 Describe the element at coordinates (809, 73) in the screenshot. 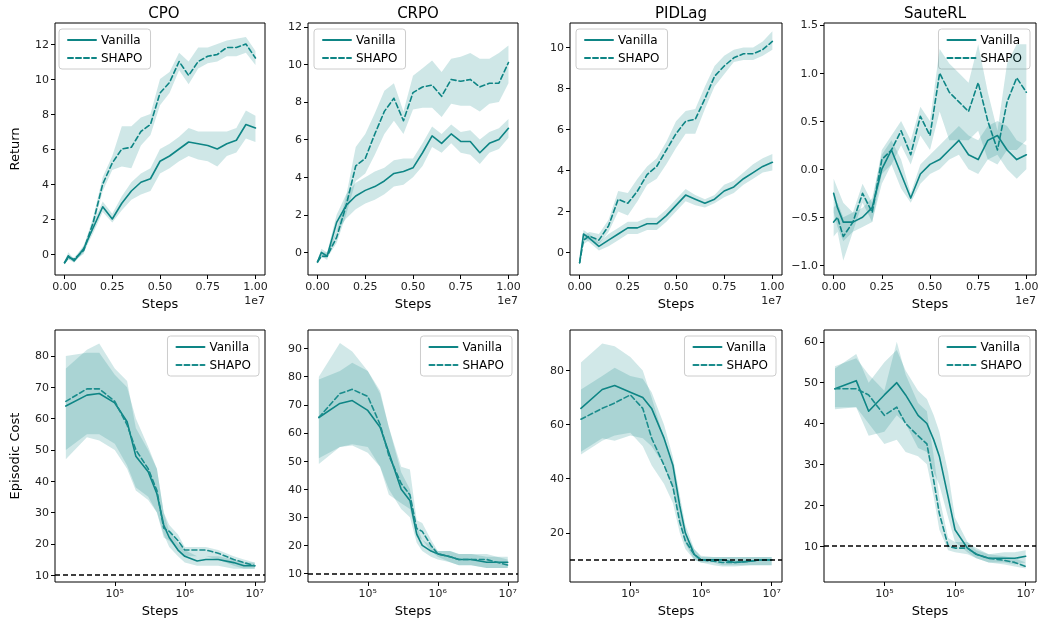

I see `y-tick-label: 1.0` at that location.